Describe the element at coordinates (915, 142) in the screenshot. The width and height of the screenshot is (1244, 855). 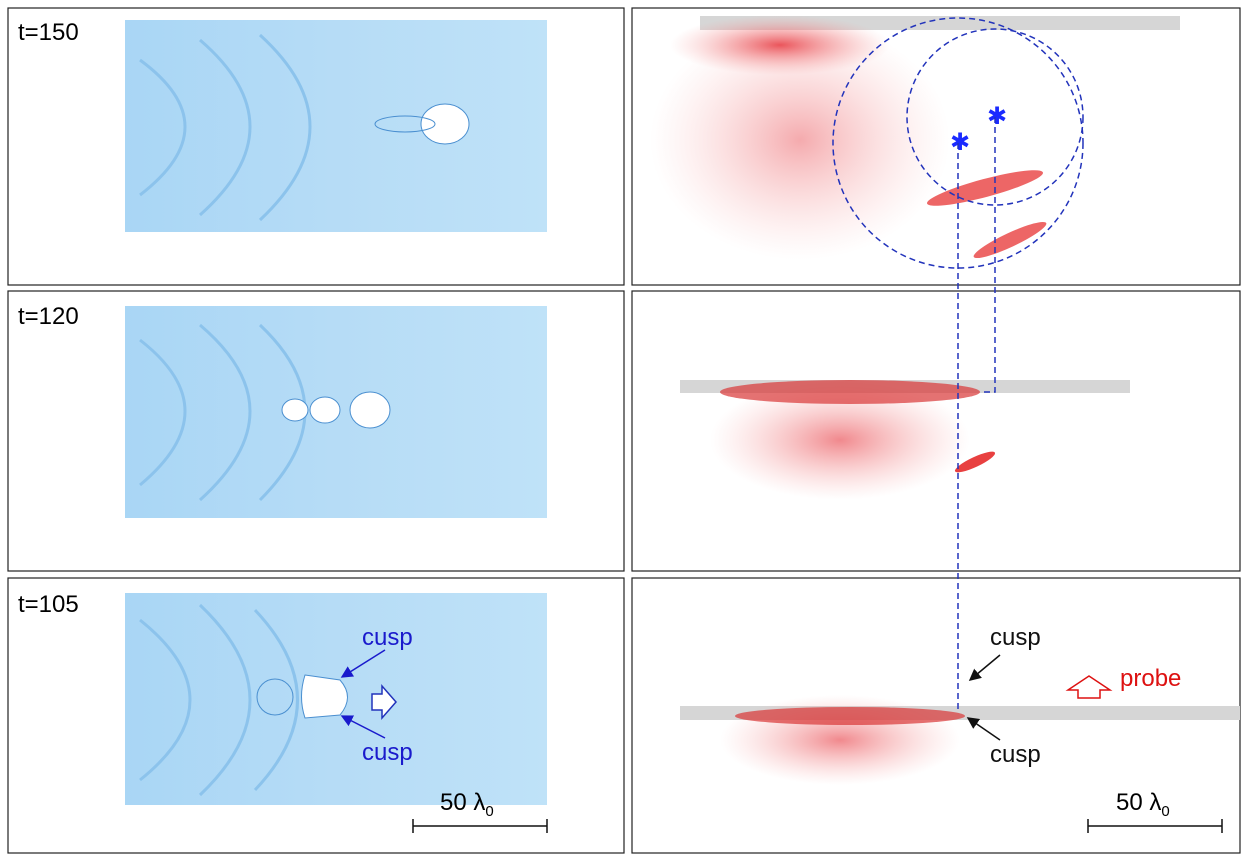
I see `shadowgraph-150: ✱ ✱` at that location.